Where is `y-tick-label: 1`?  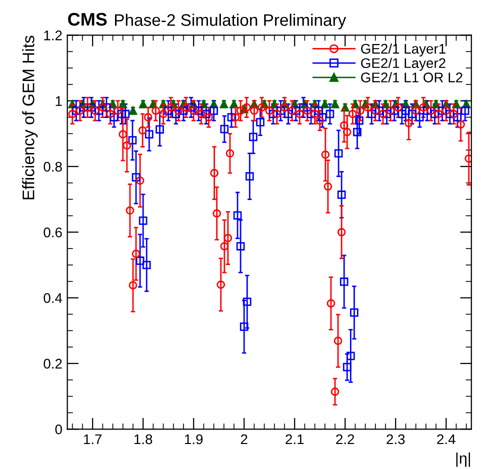 y-tick-label: 1 is located at coordinates (59, 101).